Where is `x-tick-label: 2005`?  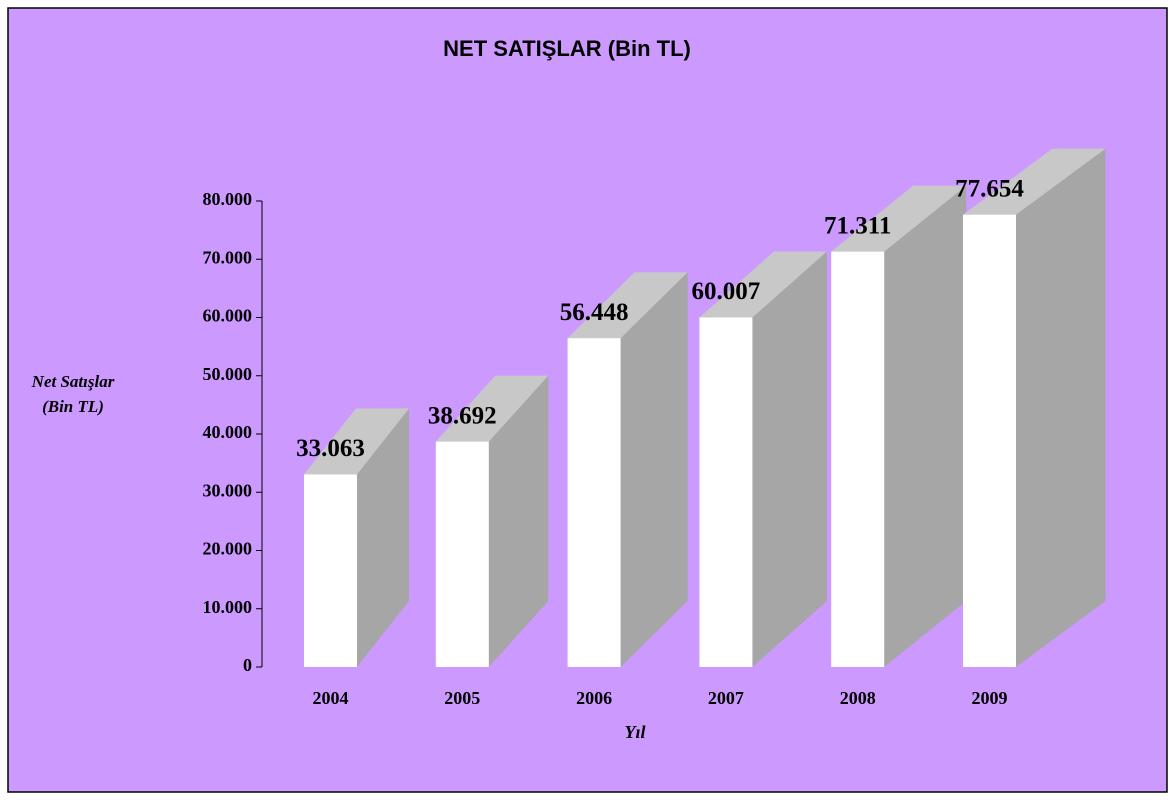 x-tick-label: 2005 is located at coordinates (462, 698).